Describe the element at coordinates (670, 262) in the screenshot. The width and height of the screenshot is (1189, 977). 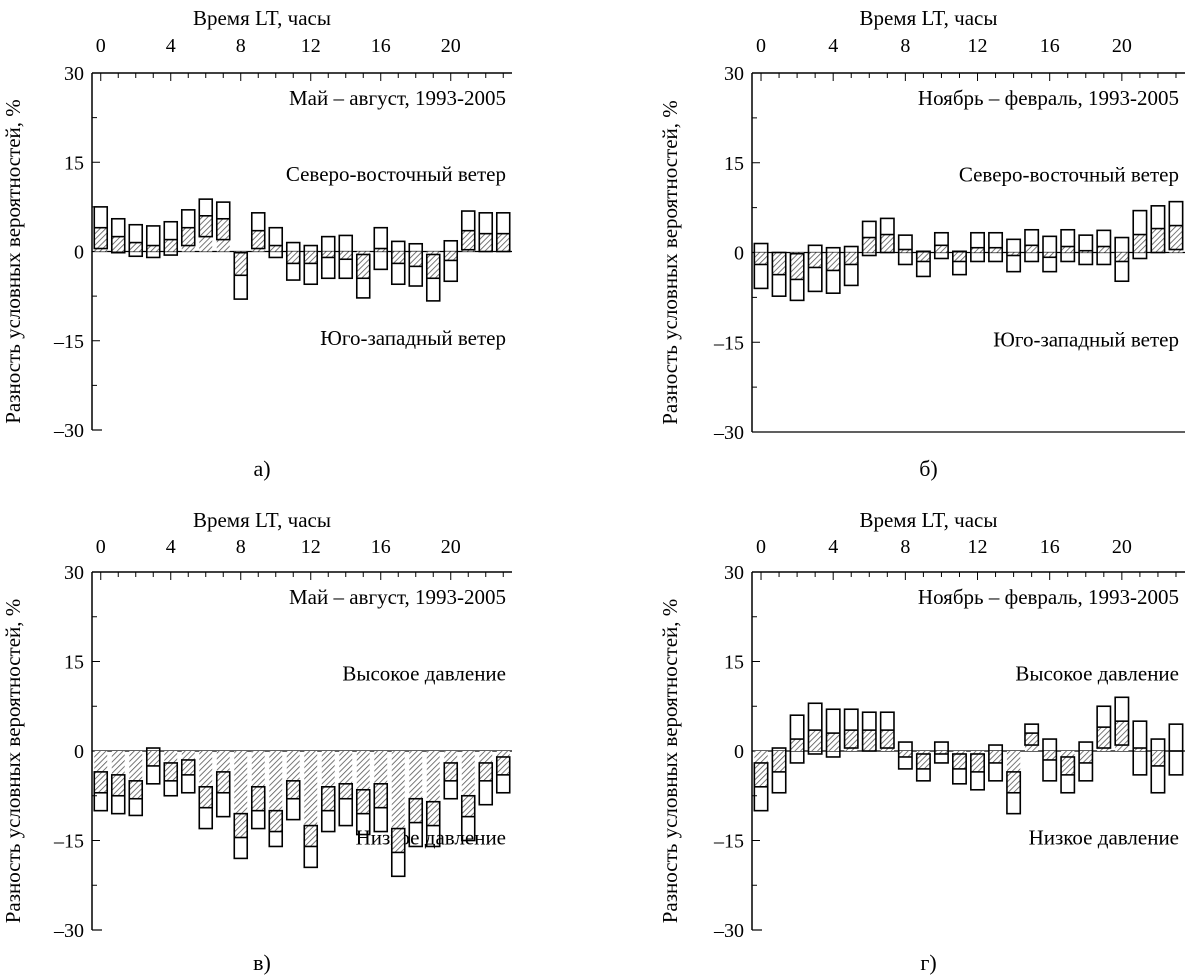
I see `y-axis-label: Разность условных вероятностей, %` at that location.